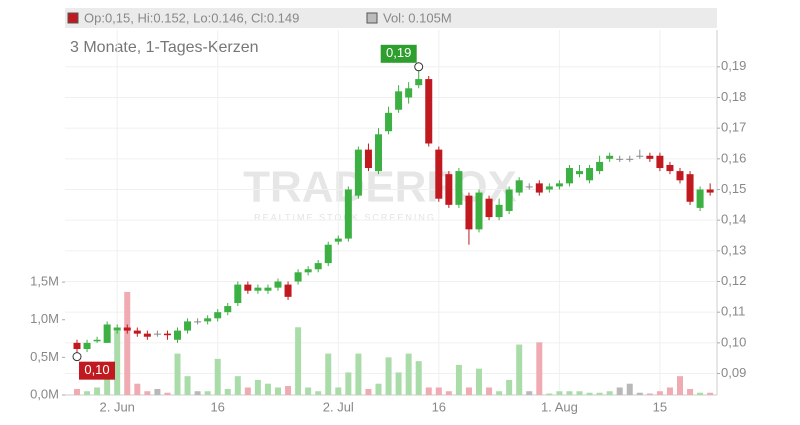 Image resolution: width=800 pixels, height=425 pixels. What do you see at coordinates (733, 219) in the screenshot?
I see `y-tick-label: 0,14` at bounding box center [733, 219].